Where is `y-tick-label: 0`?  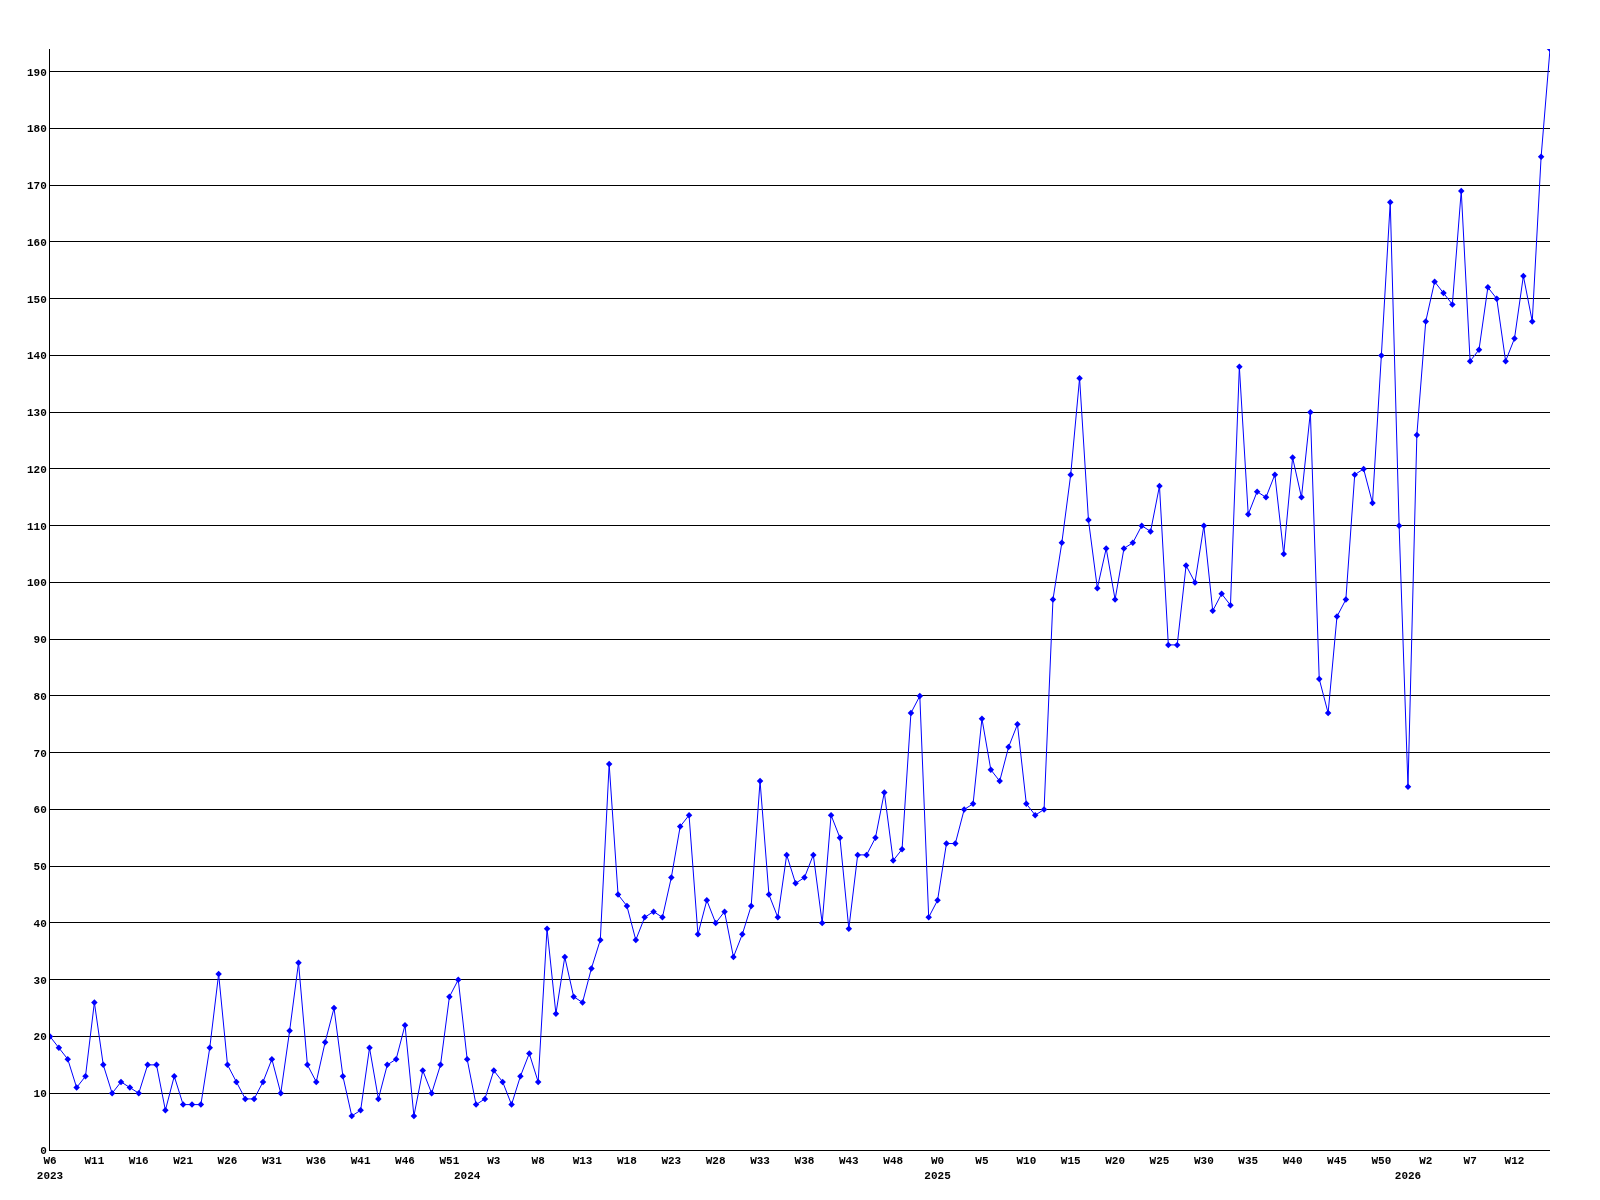
y-tick-label: 0 is located at coordinates (43, 1150).